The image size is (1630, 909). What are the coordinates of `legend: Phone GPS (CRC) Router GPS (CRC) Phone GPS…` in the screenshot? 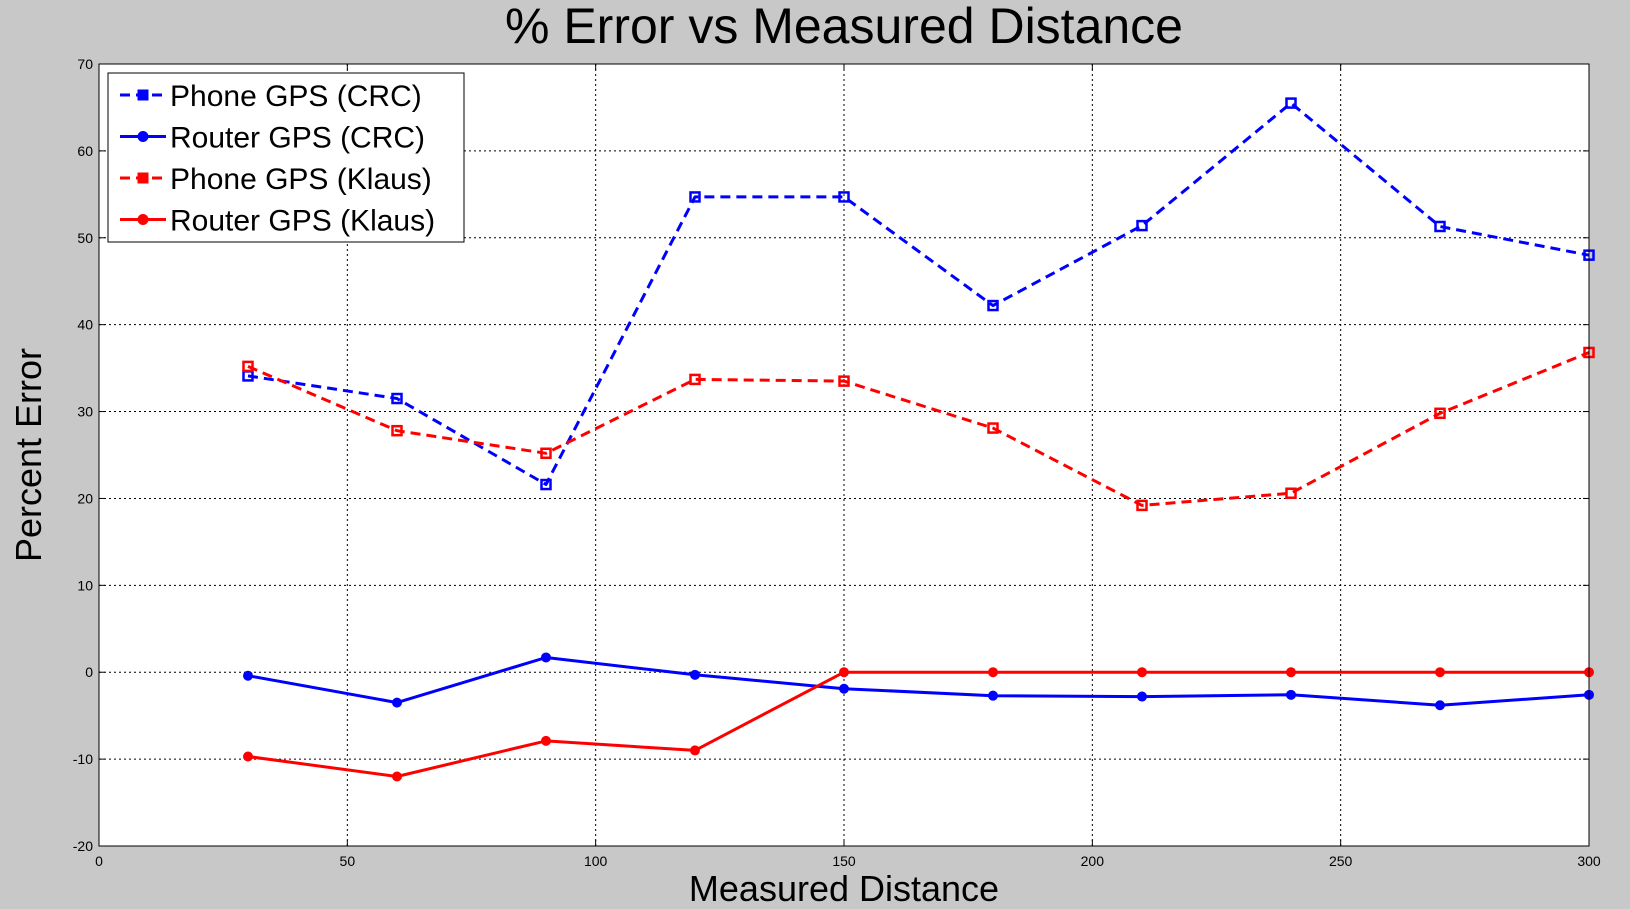 It's located at (286, 157).